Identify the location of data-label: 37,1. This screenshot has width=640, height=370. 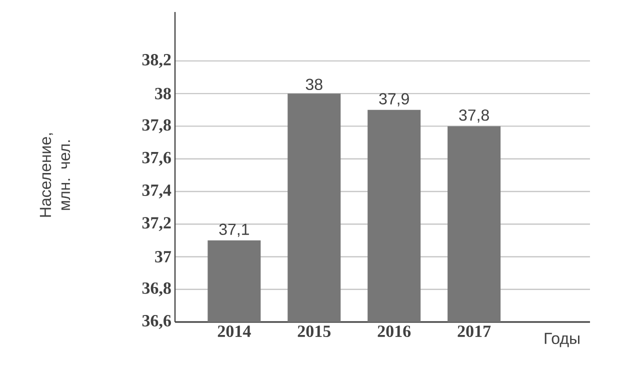
(234, 230).